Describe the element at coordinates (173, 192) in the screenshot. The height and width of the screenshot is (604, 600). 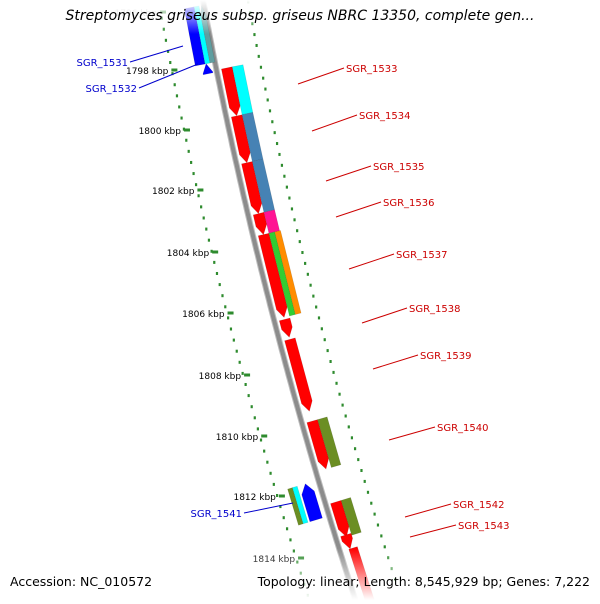
I see `ruler-label: 1802 kbp` at that location.